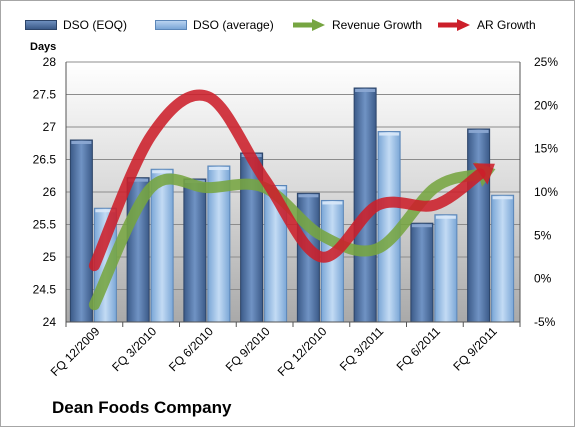 Image resolution: width=575 pixels, height=427 pixels. I want to click on legend-swatch-dso-eoq, so click(41, 25).